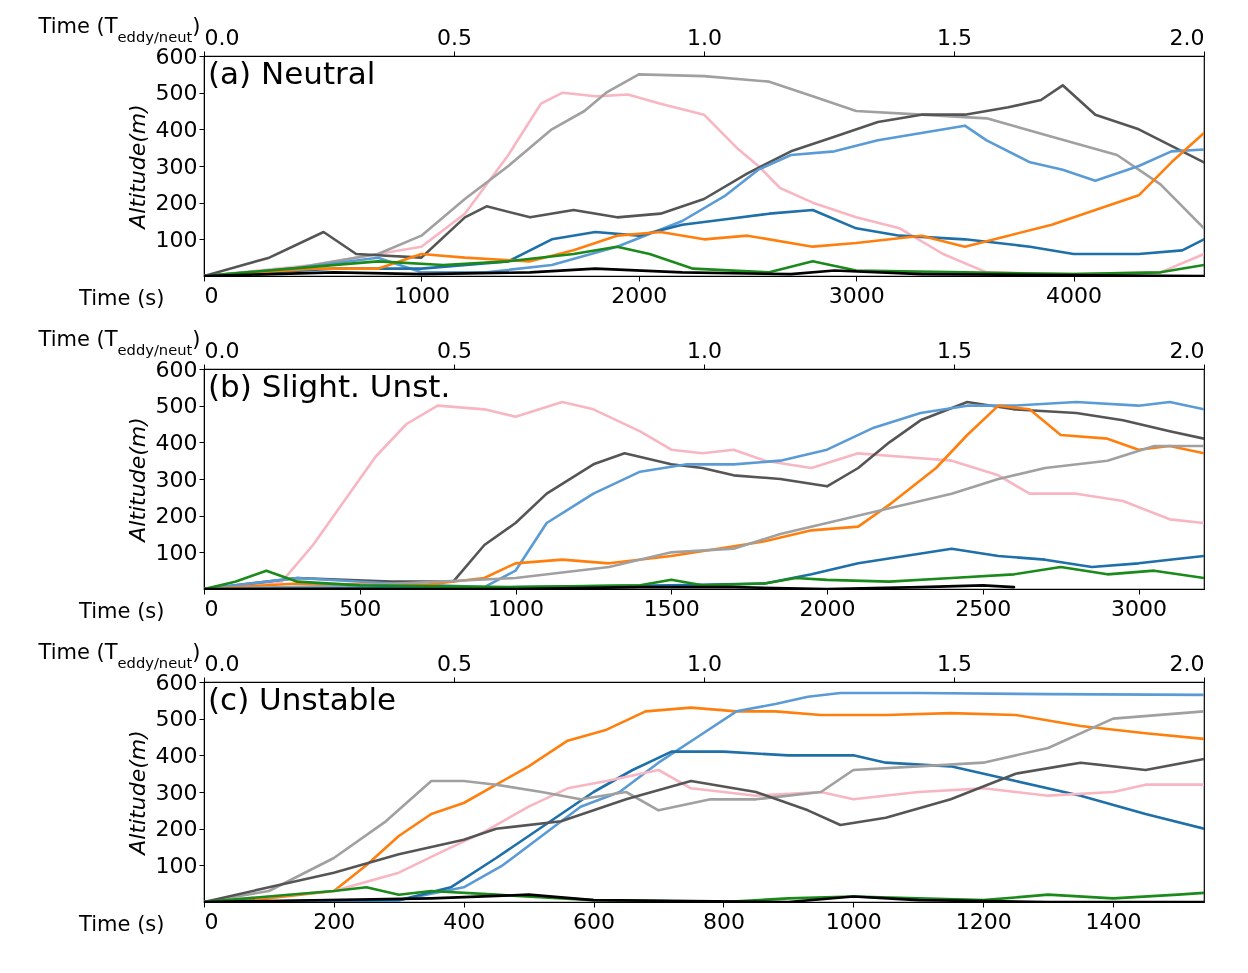 This screenshot has width=1248, height=973. I want to click on x-tick-label: 400, so click(464, 921).